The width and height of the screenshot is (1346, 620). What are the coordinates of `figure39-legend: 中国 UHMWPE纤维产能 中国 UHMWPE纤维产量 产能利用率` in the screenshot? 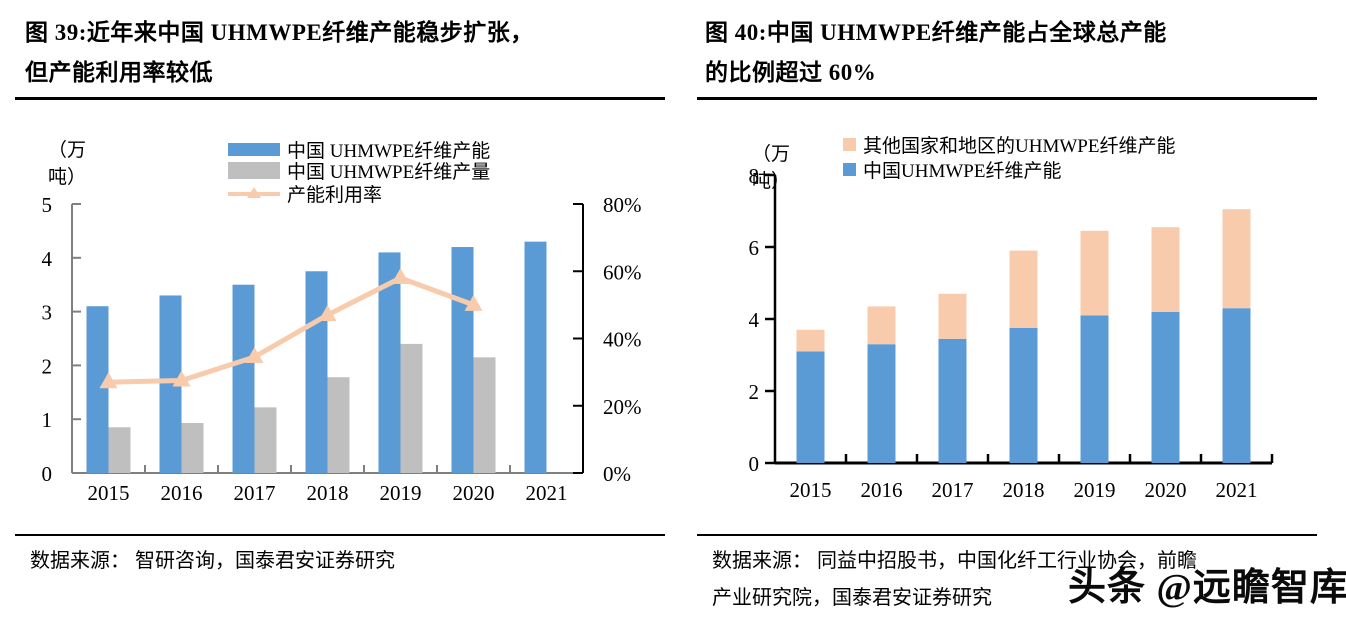 It's located at (359, 172).